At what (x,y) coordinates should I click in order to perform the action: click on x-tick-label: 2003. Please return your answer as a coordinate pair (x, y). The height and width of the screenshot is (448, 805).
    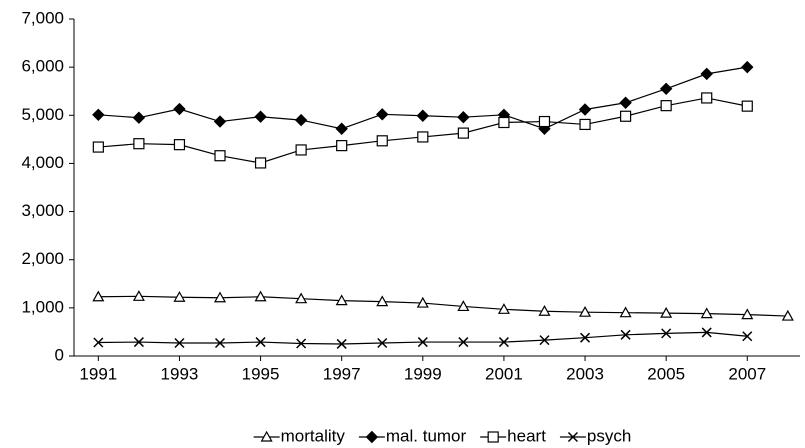
    Looking at the image, I should click on (585, 373).